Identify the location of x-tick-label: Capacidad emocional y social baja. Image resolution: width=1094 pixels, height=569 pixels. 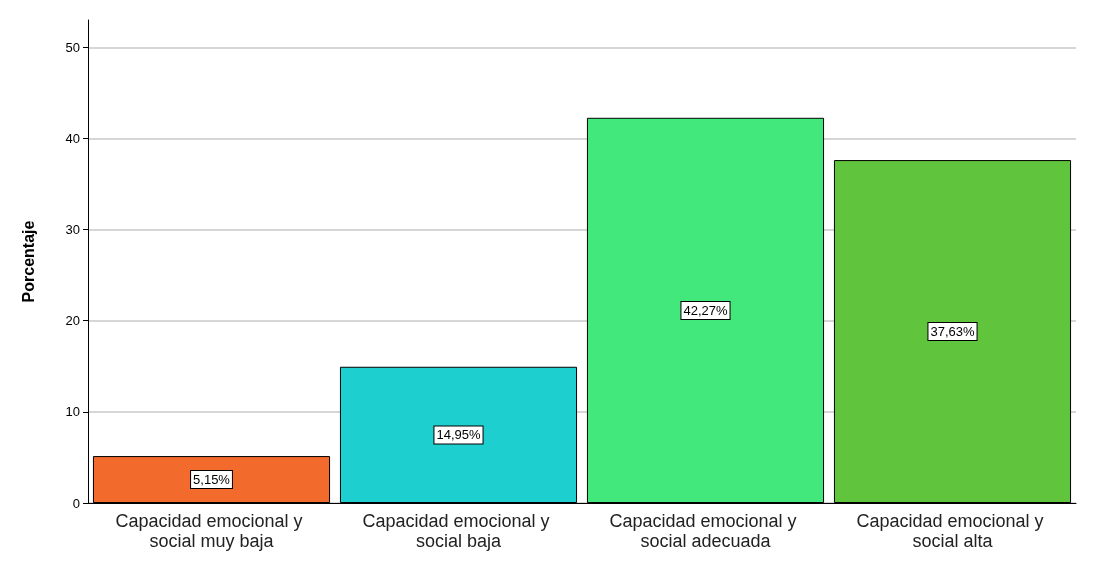
(458, 531).